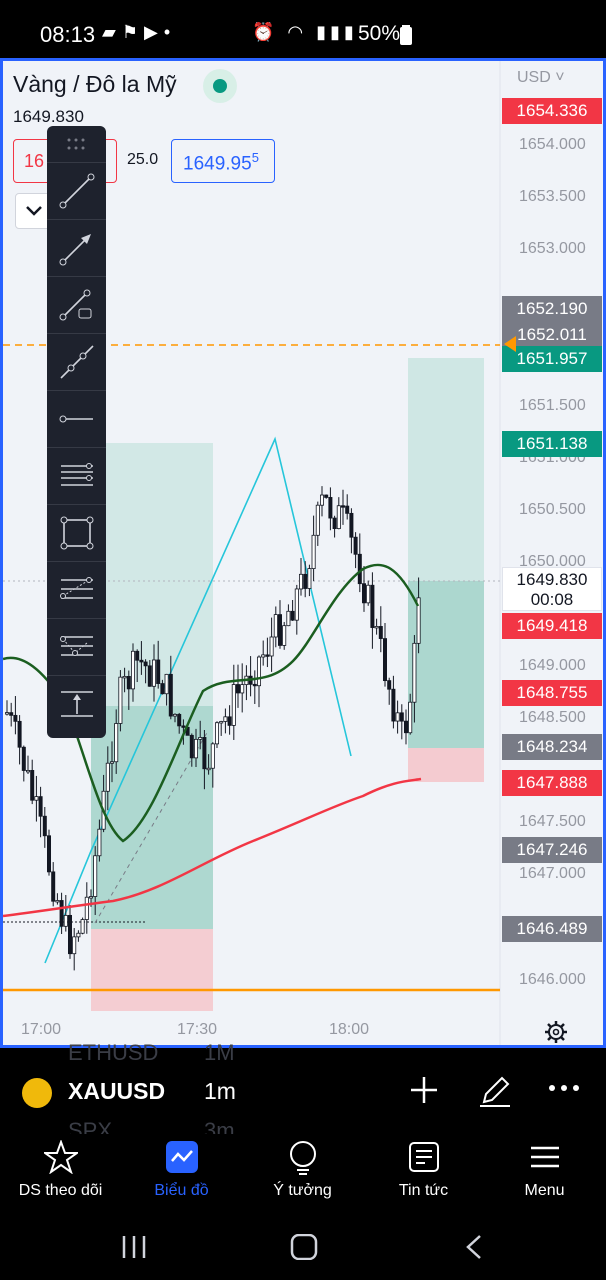  I want to click on price-label-red: 1647.888, so click(552, 783).